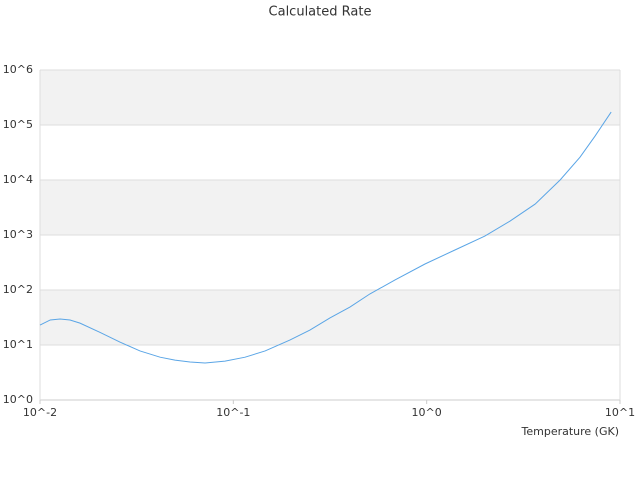 The image size is (640, 484). What do you see at coordinates (18, 289) in the screenshot?
I see `y-tick-label: 10^2` at bounding box center [18, 289].